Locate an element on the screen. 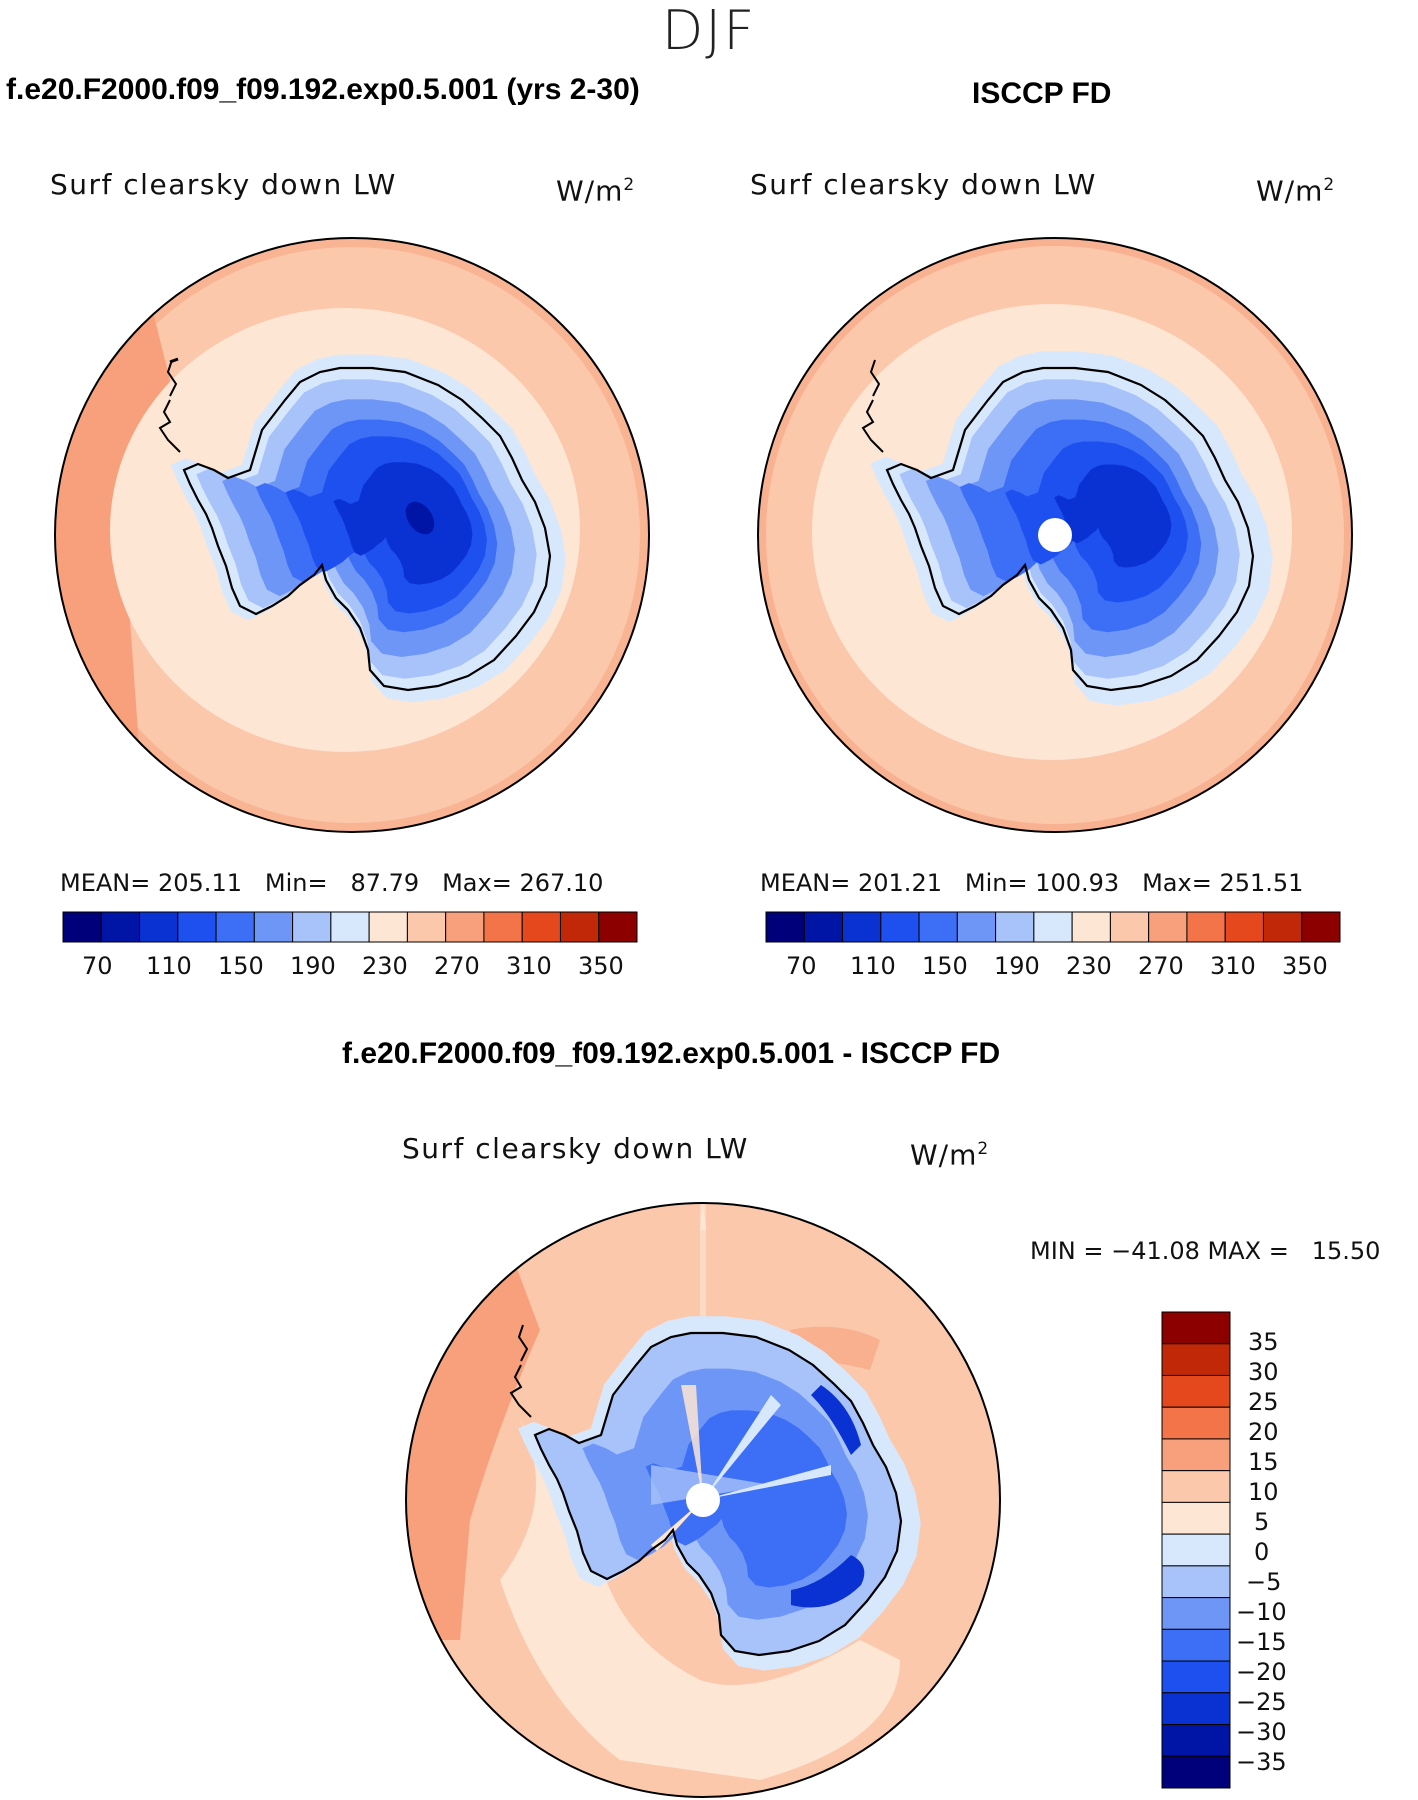 This screenshot has height=1800, width=1418. colorbar-2-tick: 350 is located at coordinates (1305, 966).